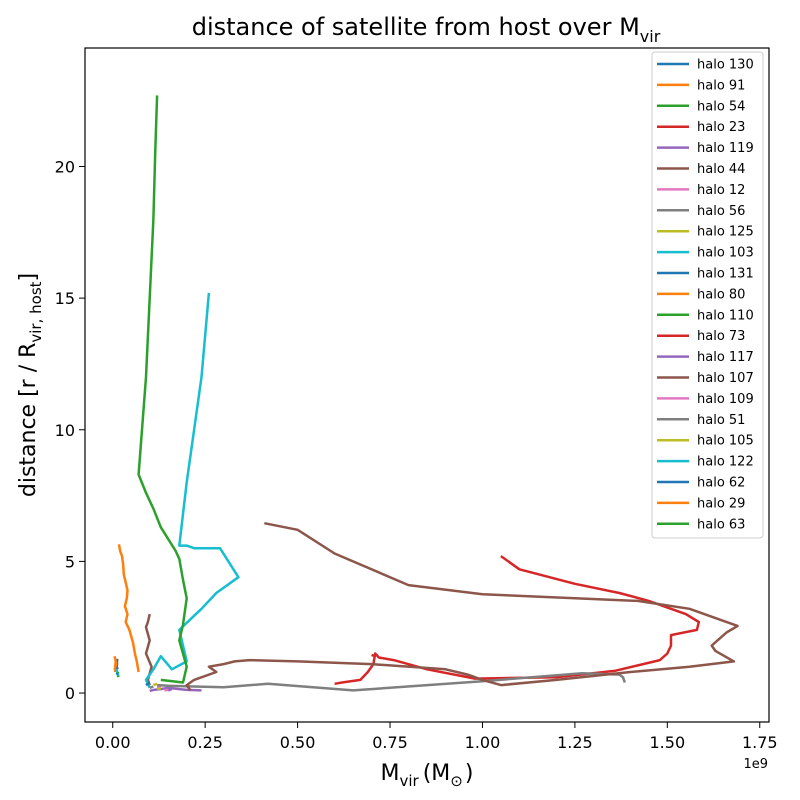 The image size is (800, 800). Describe the element at coordinates (721, 294) in the screenshot. I see `legend-label: halo 80` at that location.